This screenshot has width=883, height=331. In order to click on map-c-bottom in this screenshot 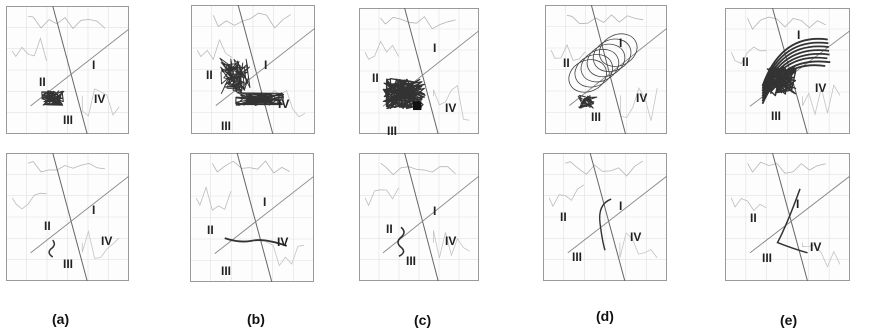, I will do `click(419, 217)`.